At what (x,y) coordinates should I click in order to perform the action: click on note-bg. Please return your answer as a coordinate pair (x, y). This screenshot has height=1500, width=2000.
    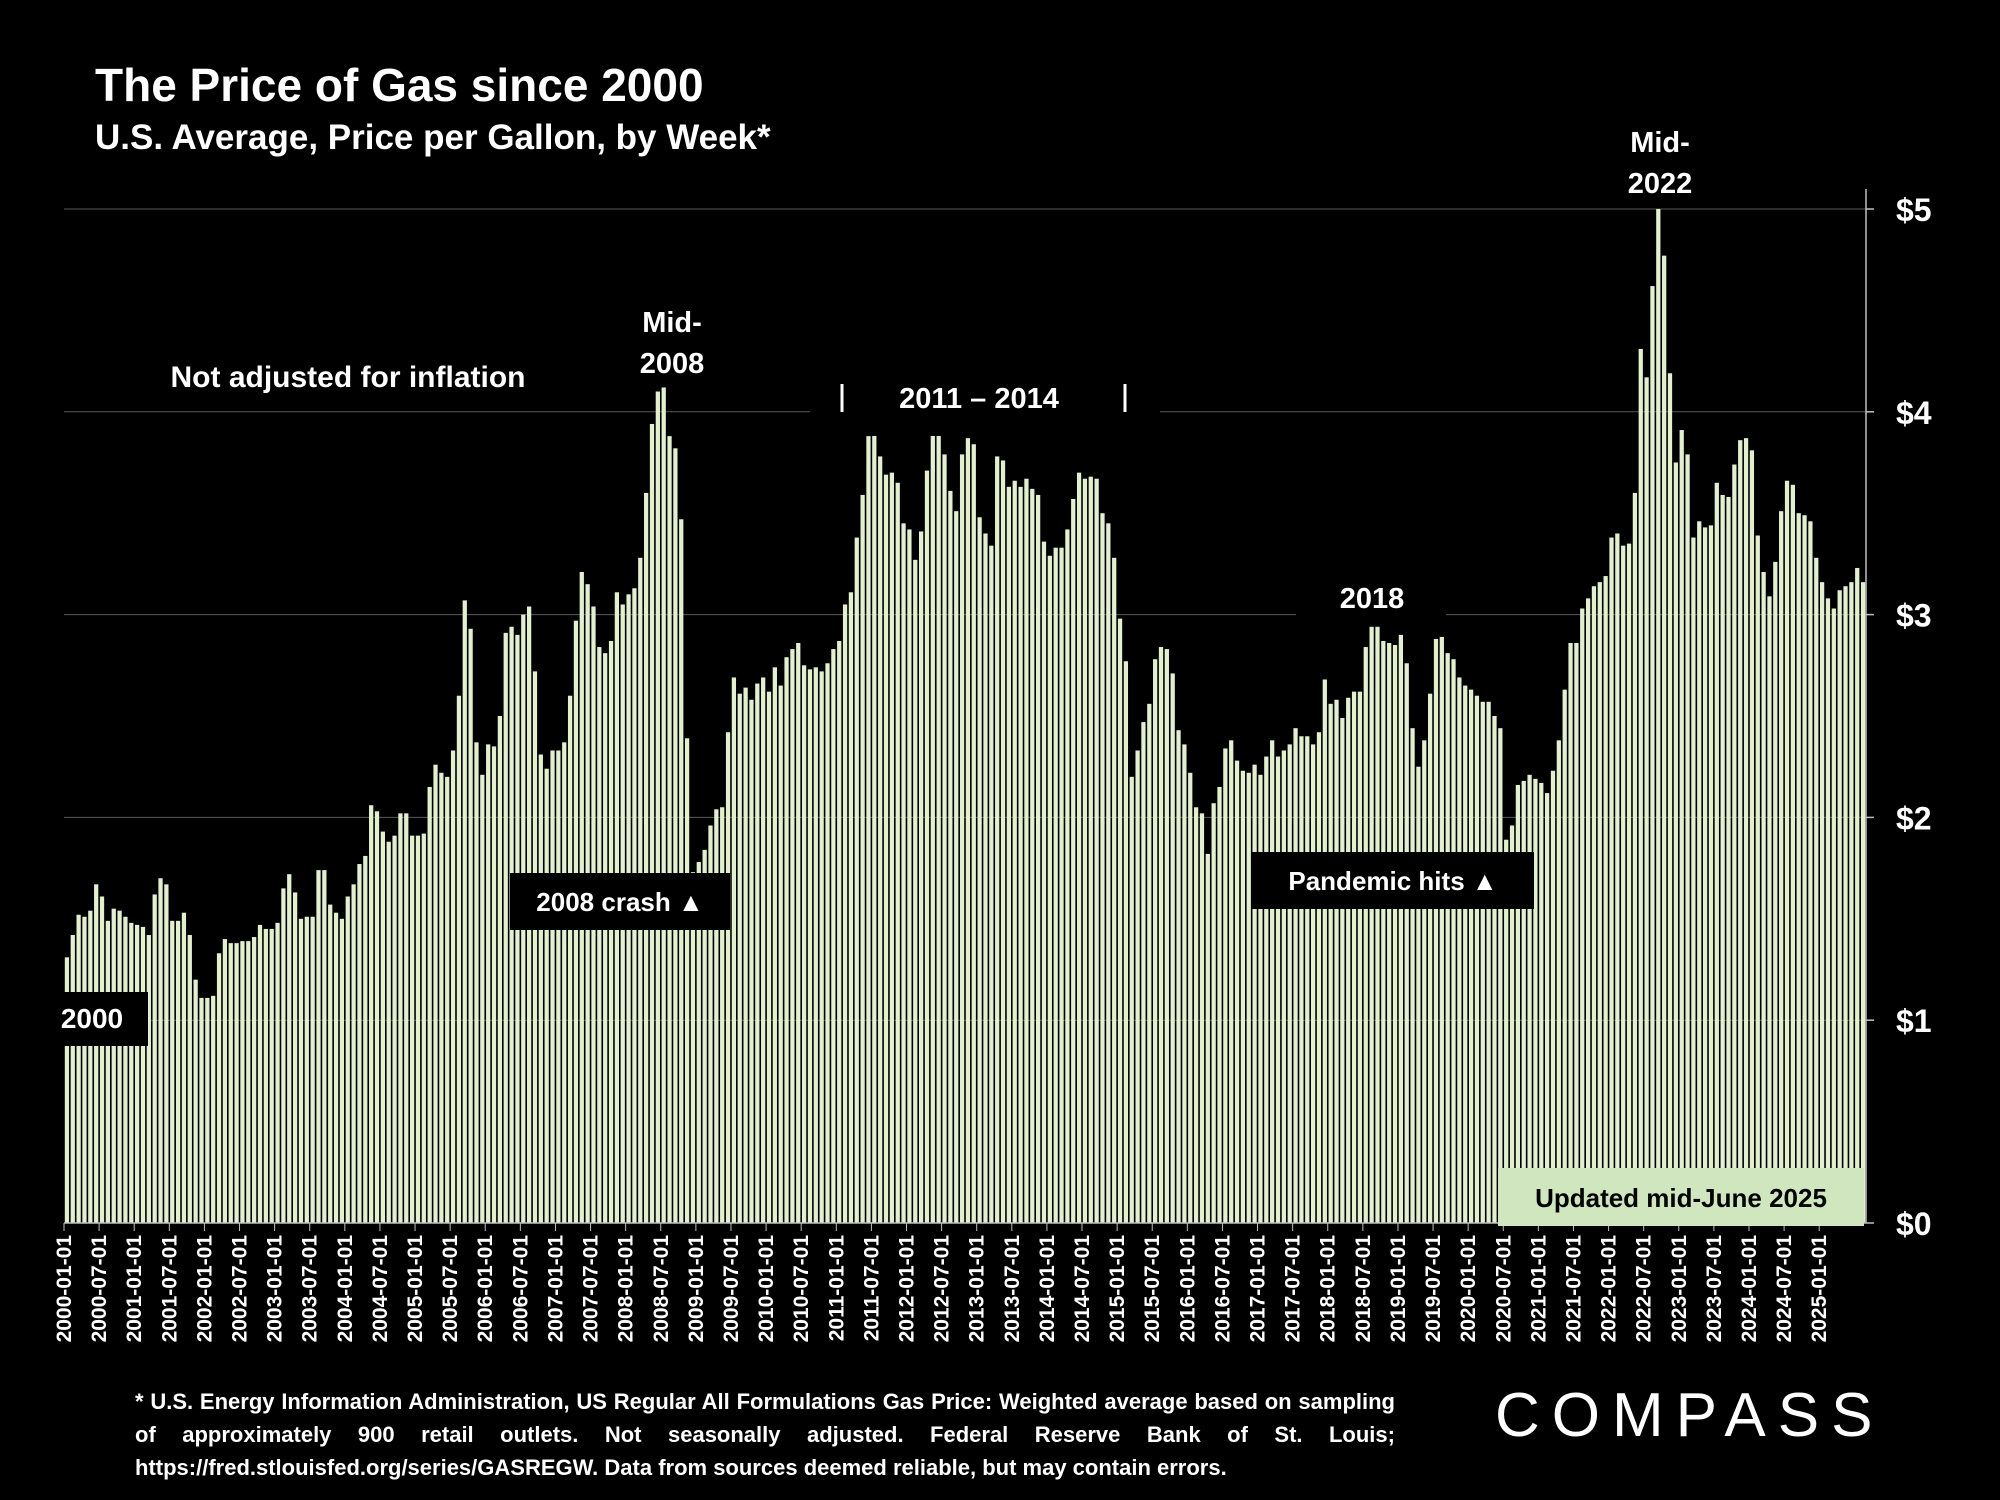
    Looking at the image, I should click on (350, 378).